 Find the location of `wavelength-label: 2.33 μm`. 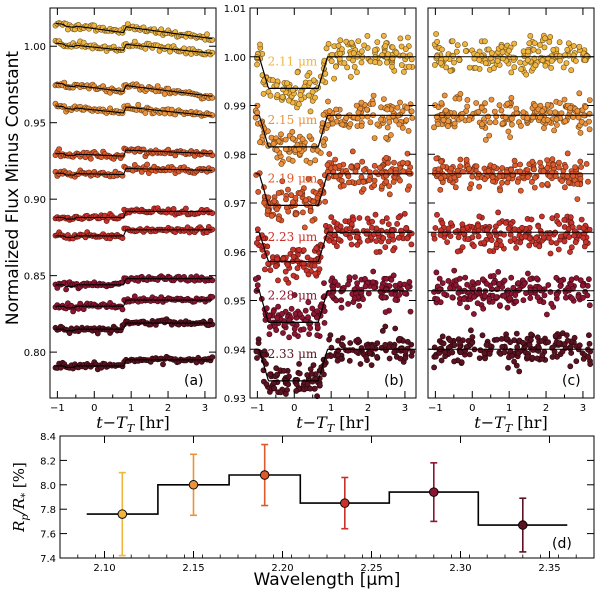

wavelength-label: 2.33 μm is located at coordinates (293, 354).